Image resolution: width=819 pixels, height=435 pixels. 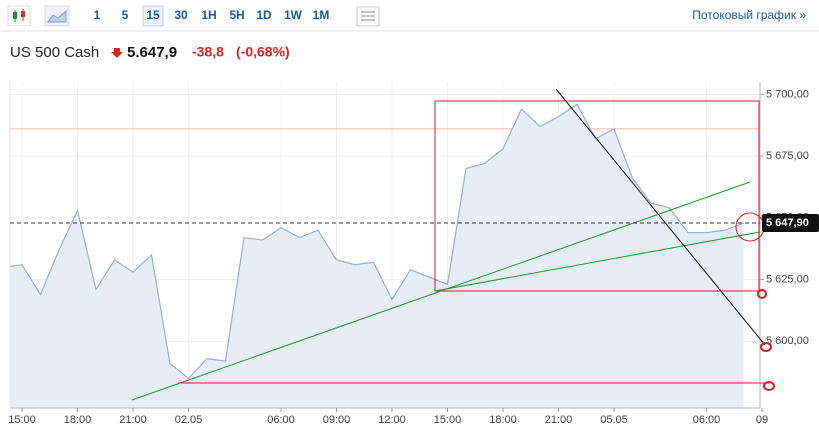 What do you see at coordinates (189, 420) in the screenshot?
I see `x-tick-label: 02.05` at bounding box center [189, 420].